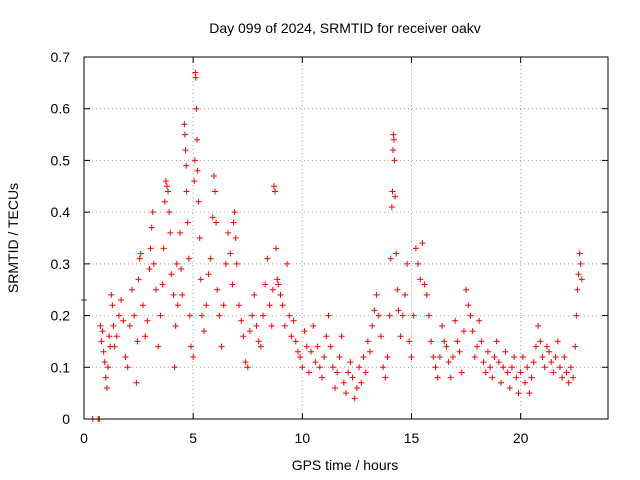 The image size is (640, 480). What do you see at coordinates (61, 367) in the screenshot?
I see `y-tick-label: 0.1` at bounding box center [61, 367].